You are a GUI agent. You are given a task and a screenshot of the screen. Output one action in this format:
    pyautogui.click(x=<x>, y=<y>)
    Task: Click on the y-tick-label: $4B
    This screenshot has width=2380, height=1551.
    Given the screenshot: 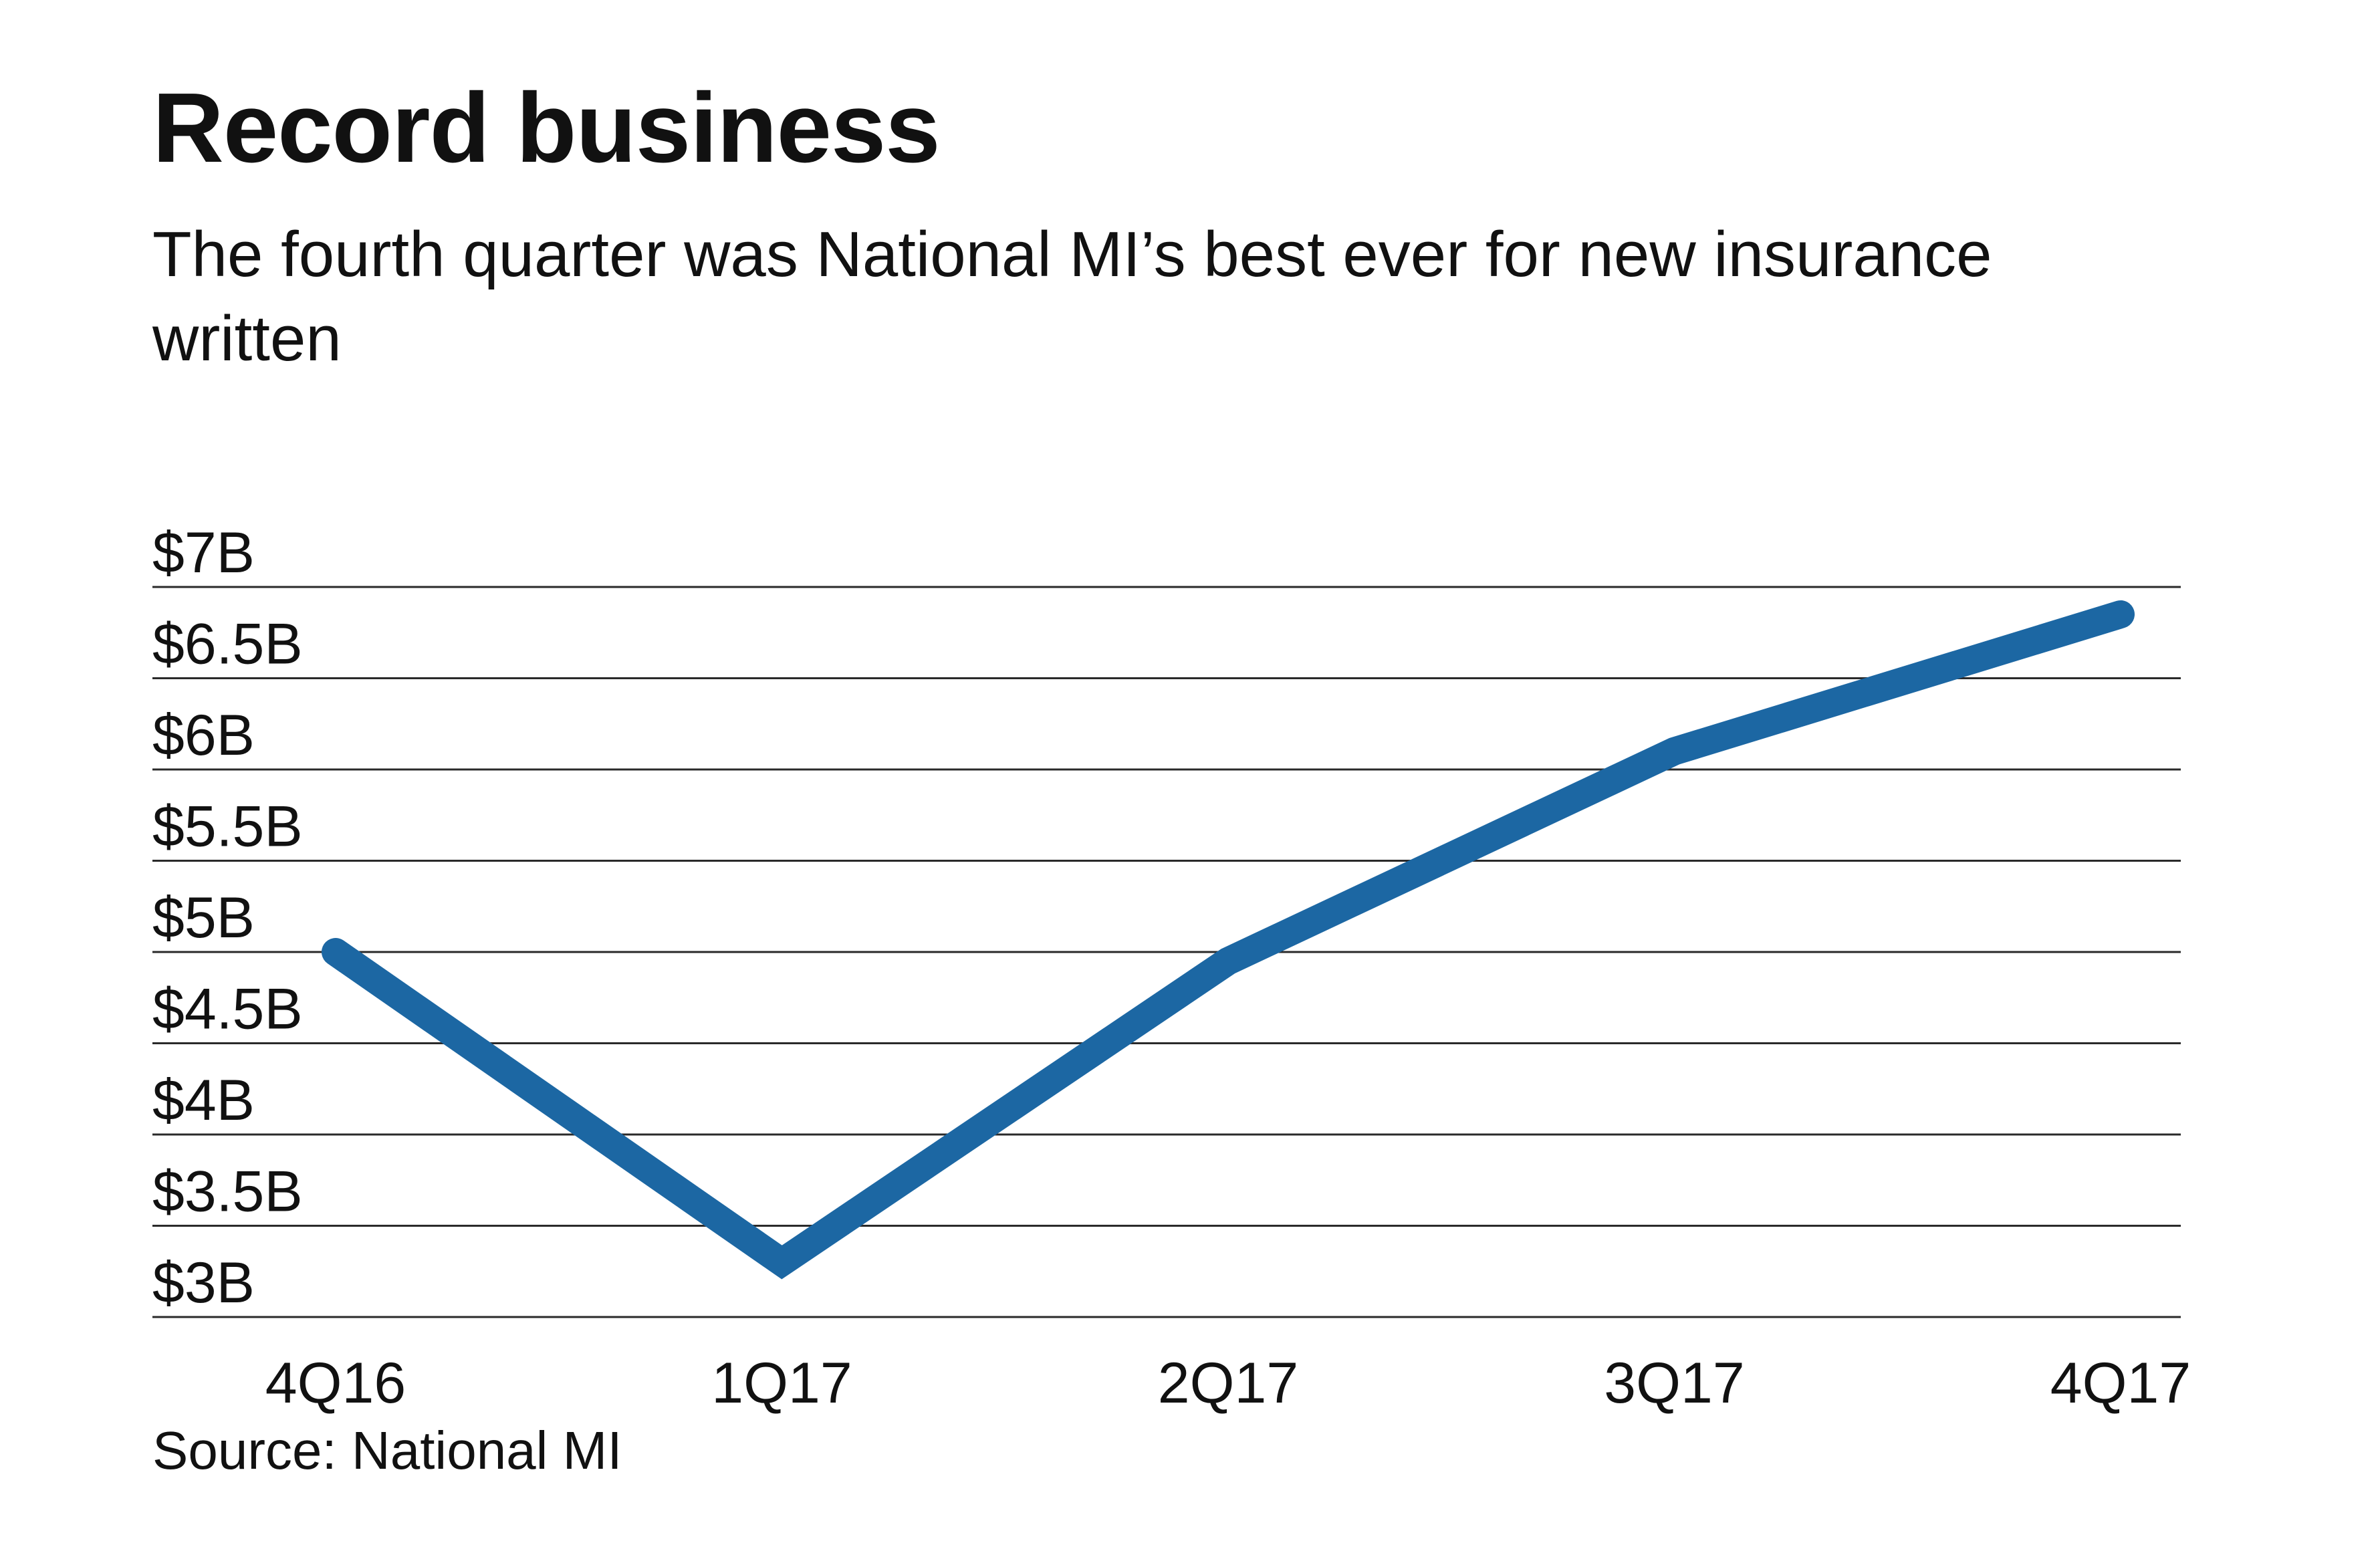 What is the action you would take?
    pyautogui.click(x=203, y=1100)
    